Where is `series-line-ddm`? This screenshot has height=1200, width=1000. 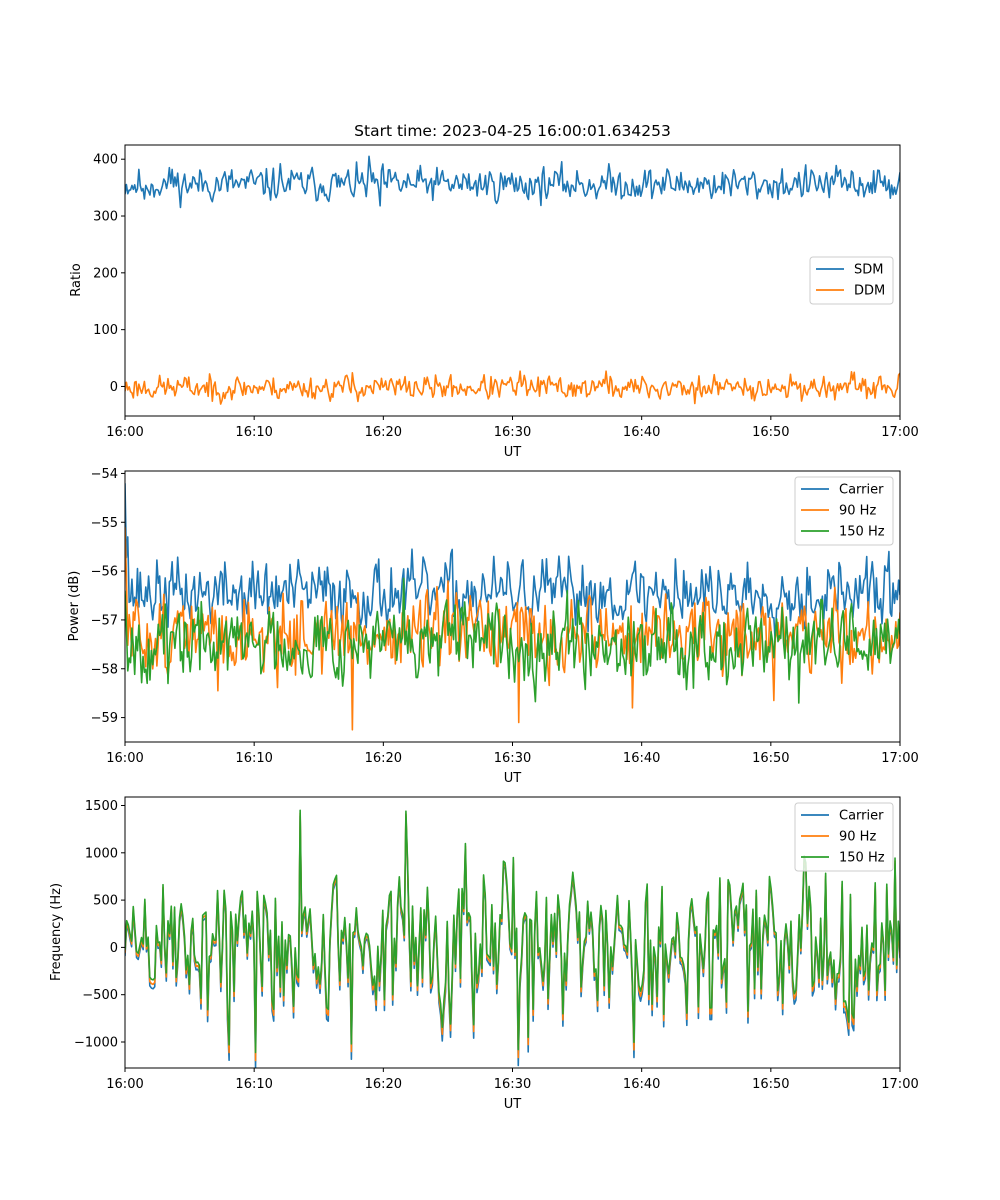 series-line-ddm is located at coordinates (512, 387).